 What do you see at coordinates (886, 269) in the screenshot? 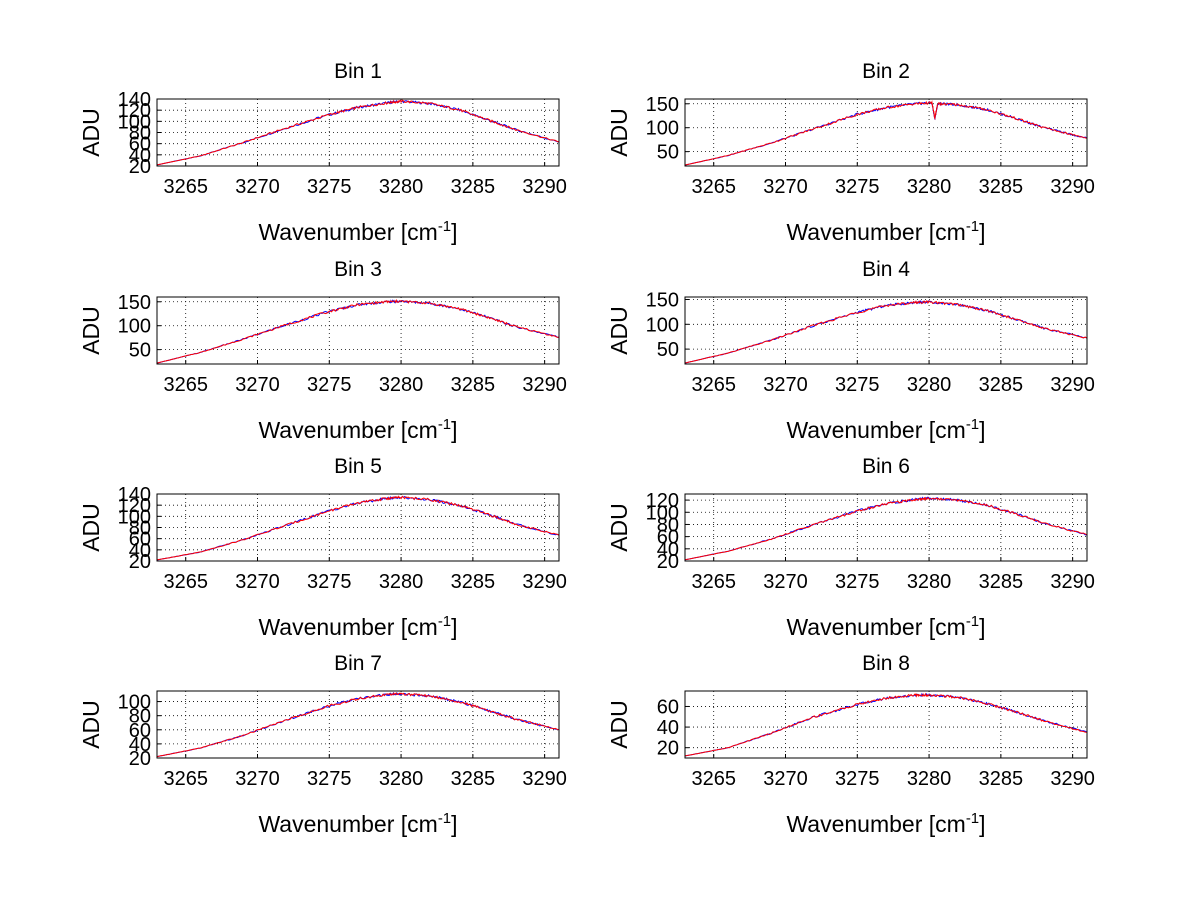
I see `subplot-title: Bin 4` at bounding box center [886, 269].